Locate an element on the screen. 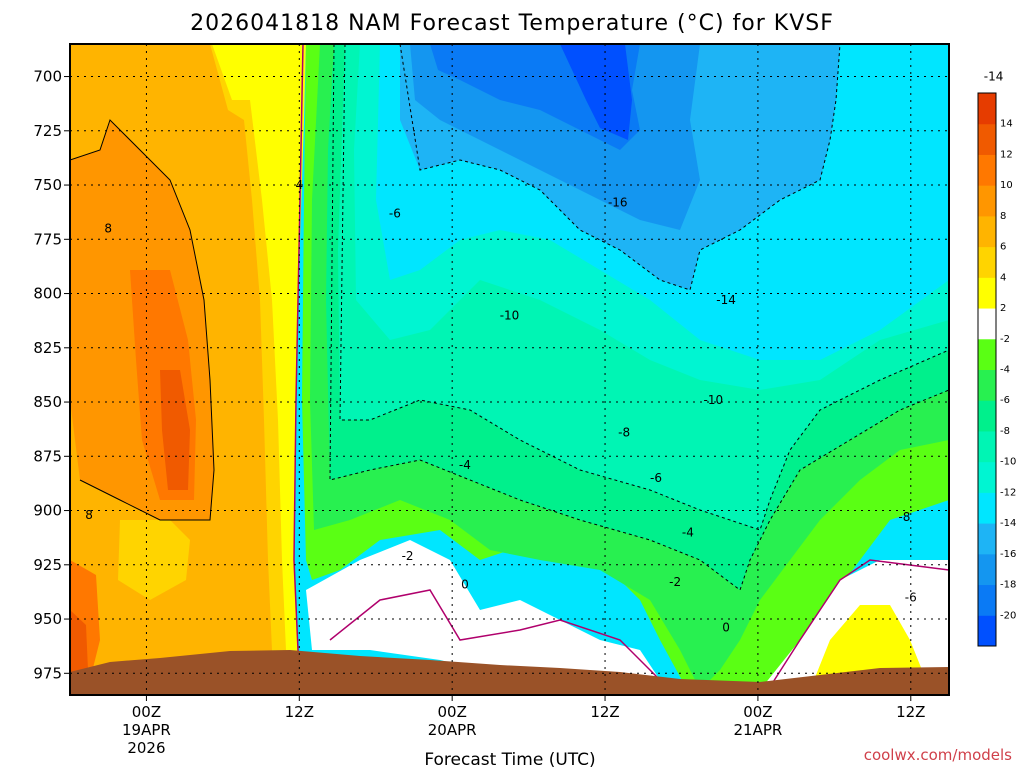 The height and width of the screenshot is (768, 1024). contour-label-11: 8 is located at coordinates (89, 515).